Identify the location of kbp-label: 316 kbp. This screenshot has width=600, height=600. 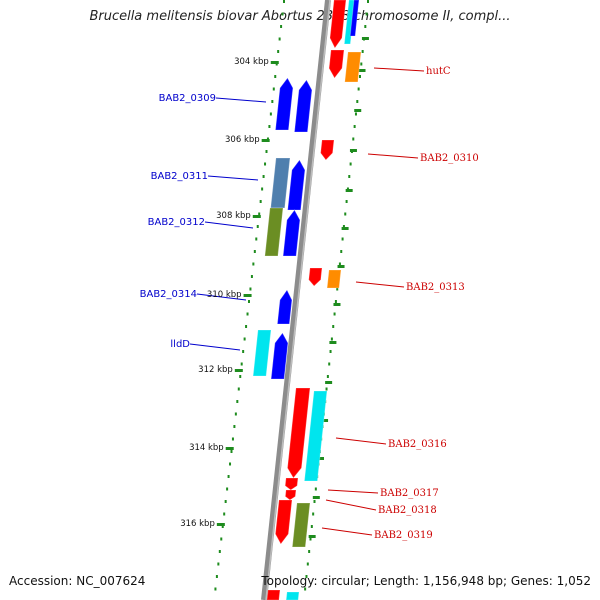
(197, 524).